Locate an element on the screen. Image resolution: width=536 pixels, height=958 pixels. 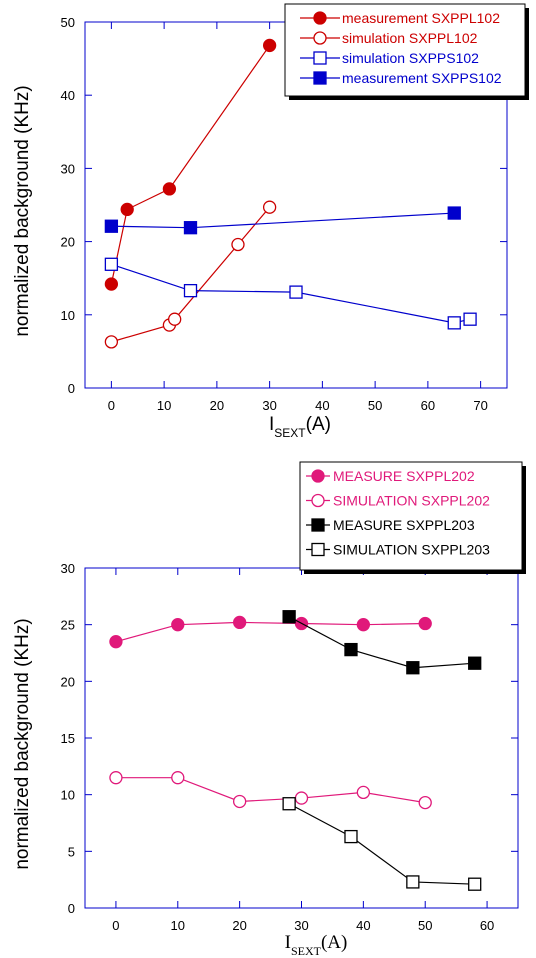
legend-label: simulation SXPPL102 is located at coordinates (410, 38).